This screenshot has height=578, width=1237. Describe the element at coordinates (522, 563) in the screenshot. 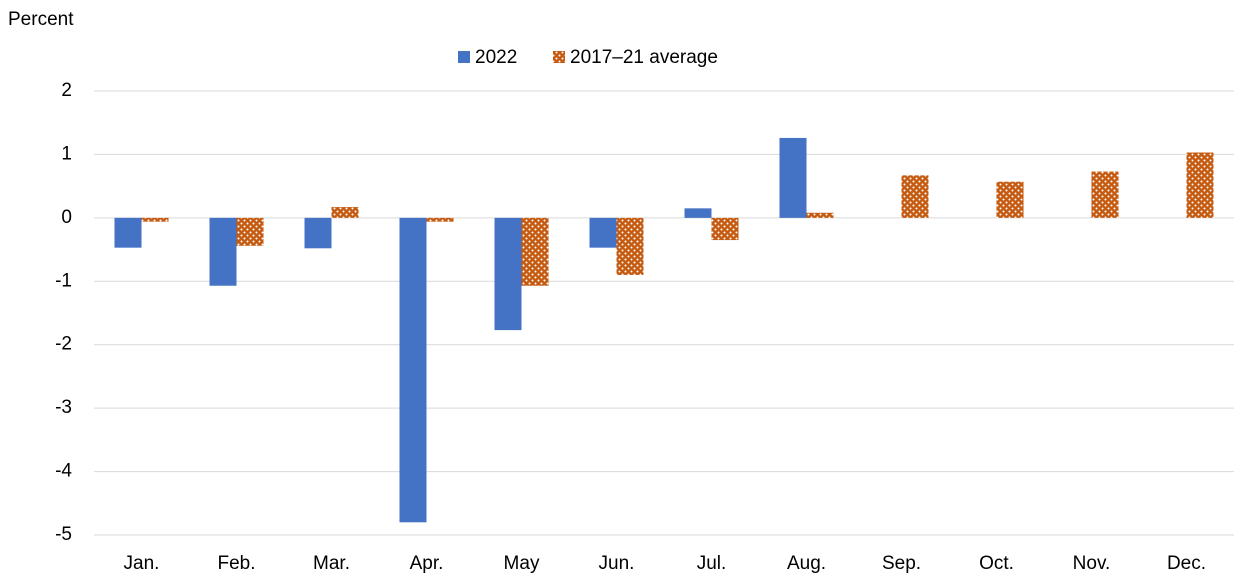

I see `x-tick-label: May` at that location.